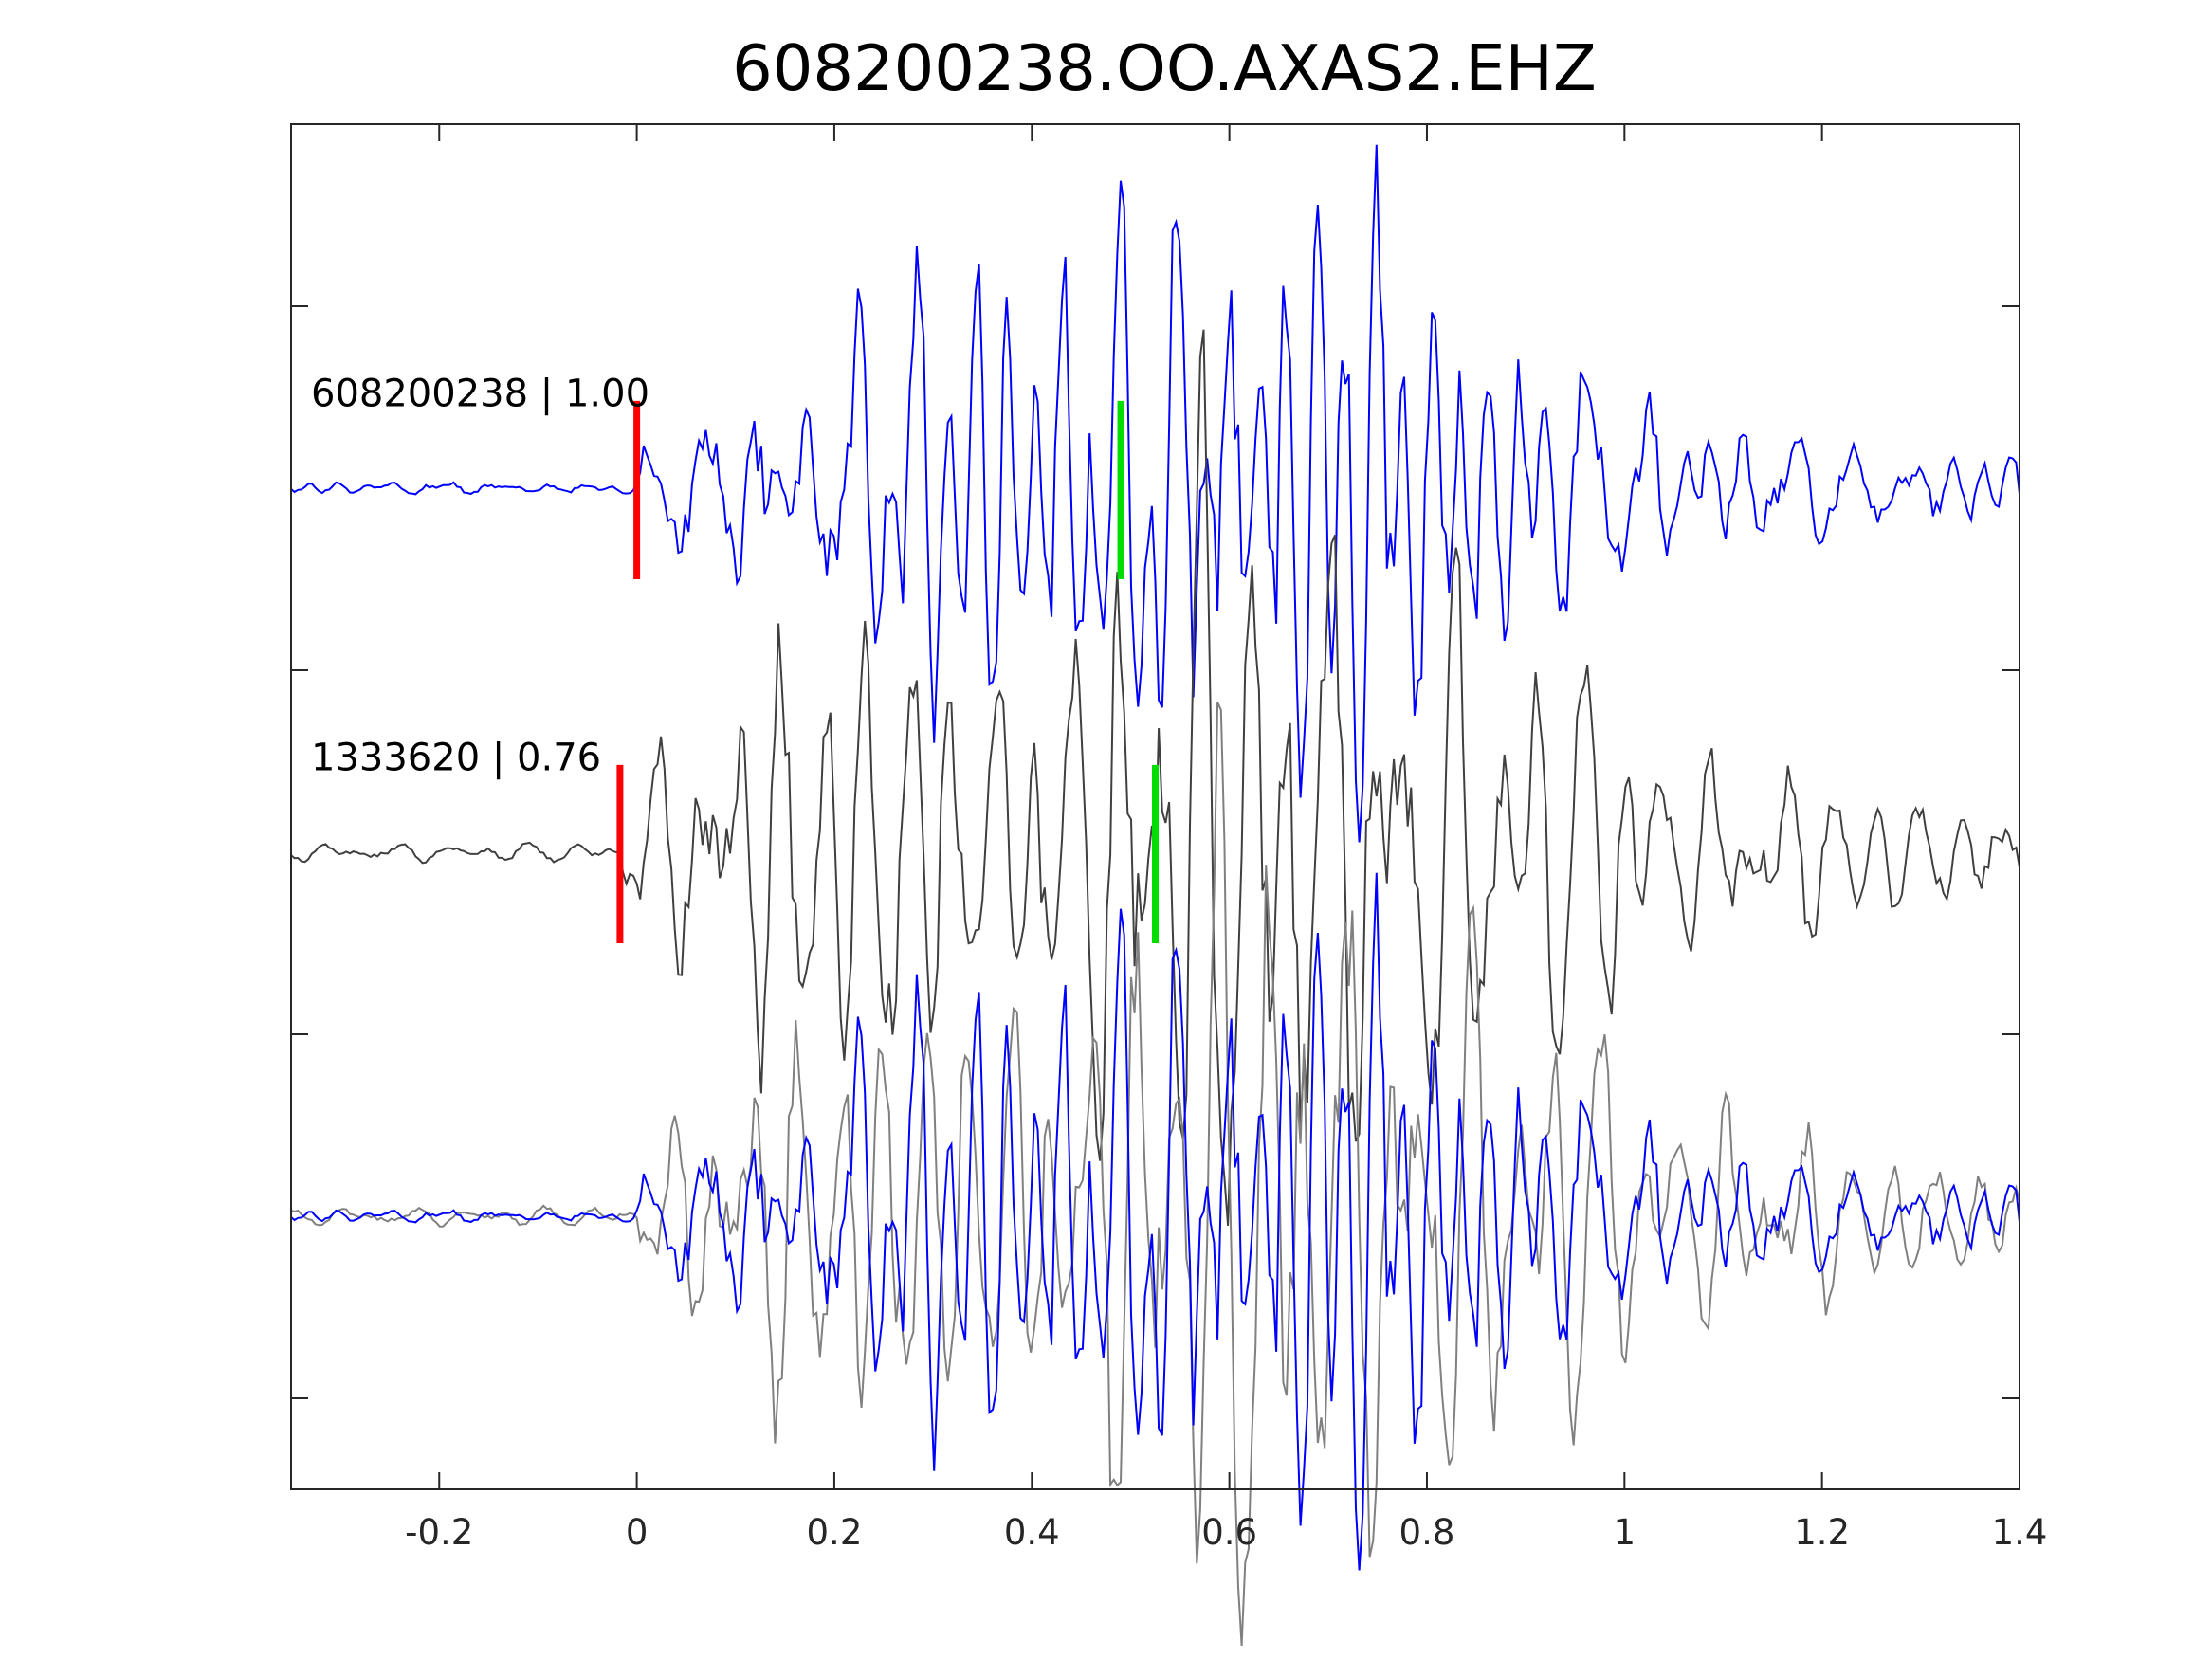 The height and width of the screenshot is (1659, 2212). Describe the element at coordinates (439, 1532) in the screenshot. I see `x-tick-label: -0.2` at that location.